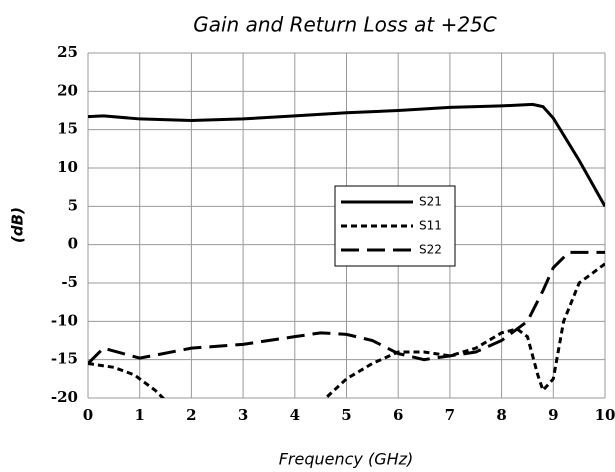  Describe the element at coordinates (191, 415) in the screenshot. I see `x-tick-label: 2` at that location.